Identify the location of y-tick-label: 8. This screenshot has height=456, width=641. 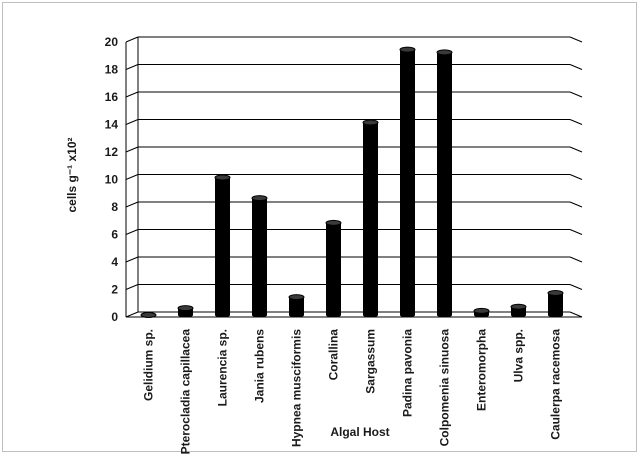
(114, 207).